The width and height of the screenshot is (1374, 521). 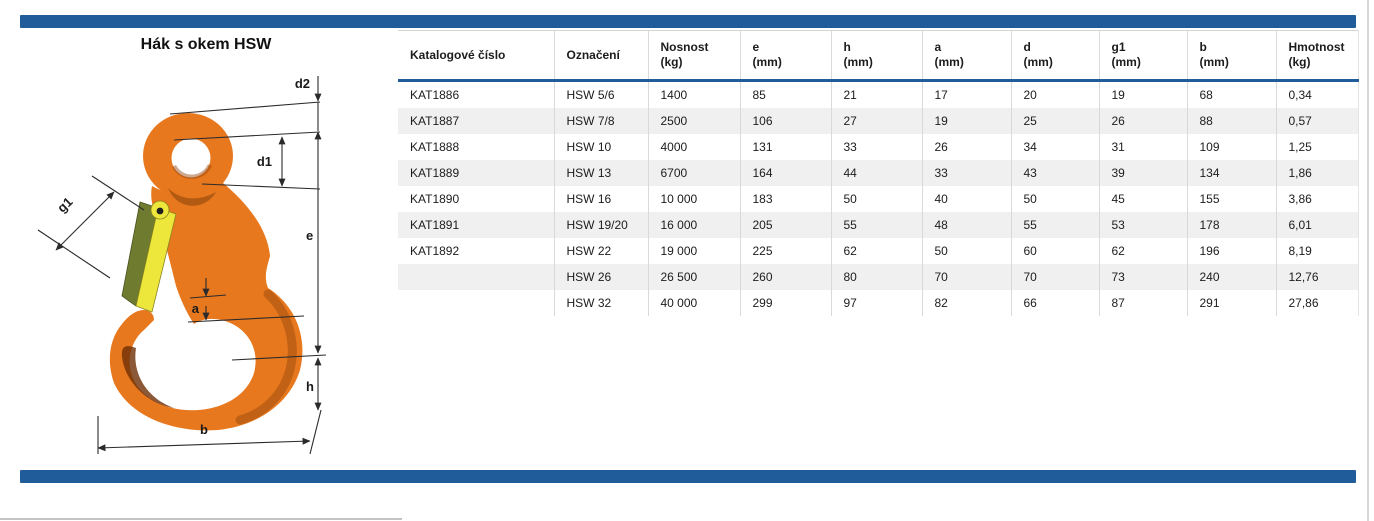 What do you see at coordinates (878, 277) in the screenshot?
I see `table-row: HSW 26 26 500 260 80 70 70 73 240 12,76` at bounding box center [878, 277].